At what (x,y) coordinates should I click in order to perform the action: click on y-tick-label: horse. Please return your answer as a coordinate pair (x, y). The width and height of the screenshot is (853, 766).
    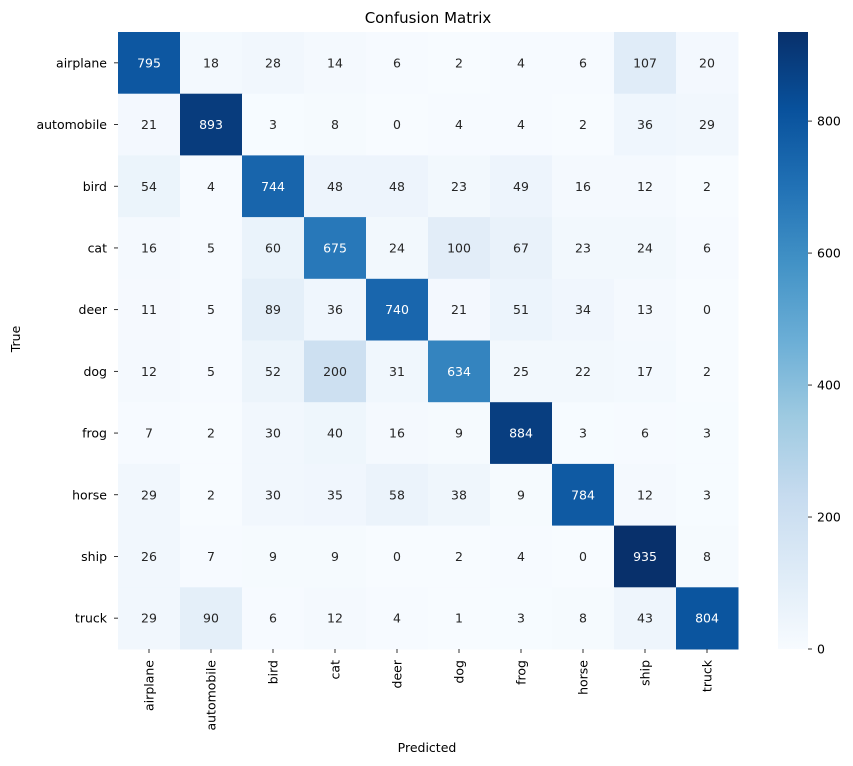
    Looking at the image, I should click on (89, 494).